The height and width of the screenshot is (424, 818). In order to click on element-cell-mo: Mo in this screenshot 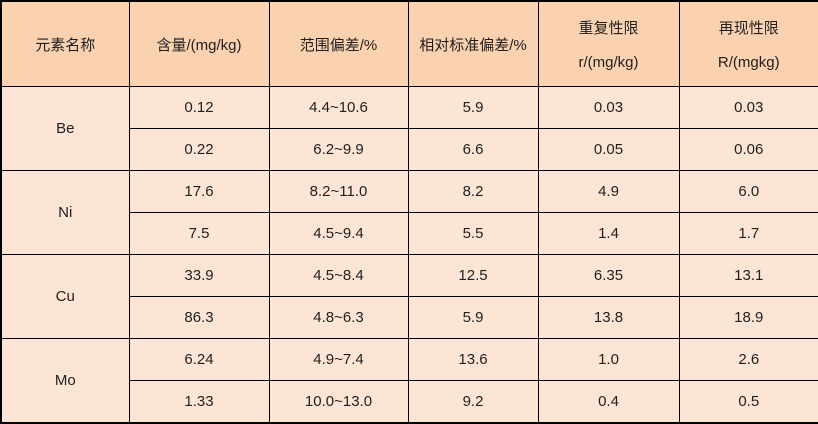, I will do `click(65, 381)`.